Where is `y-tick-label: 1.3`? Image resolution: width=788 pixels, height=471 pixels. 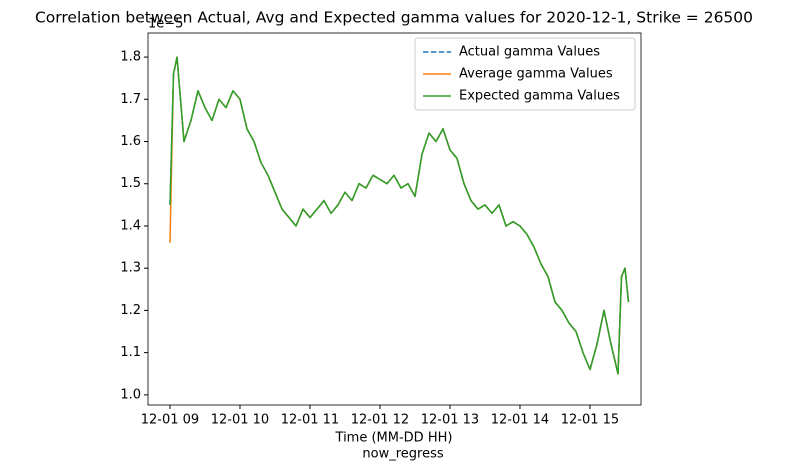
y-tick-label: 1.3 is located at coordinates (130, 268).